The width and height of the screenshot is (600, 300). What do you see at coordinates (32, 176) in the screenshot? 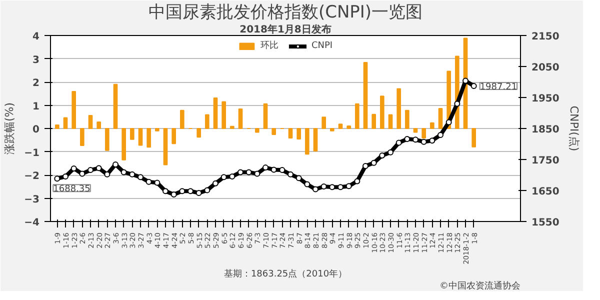
I see `y-tick-label: −2` at bounding box center [32, 176].